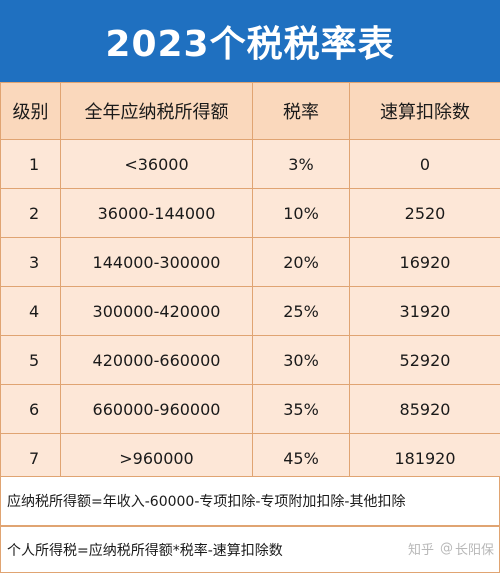 This screenshot has height=573, width=500. Describe the element at coordinates (424, 409) in the screenshot. I see `deduction-cell: 85920` at that location.